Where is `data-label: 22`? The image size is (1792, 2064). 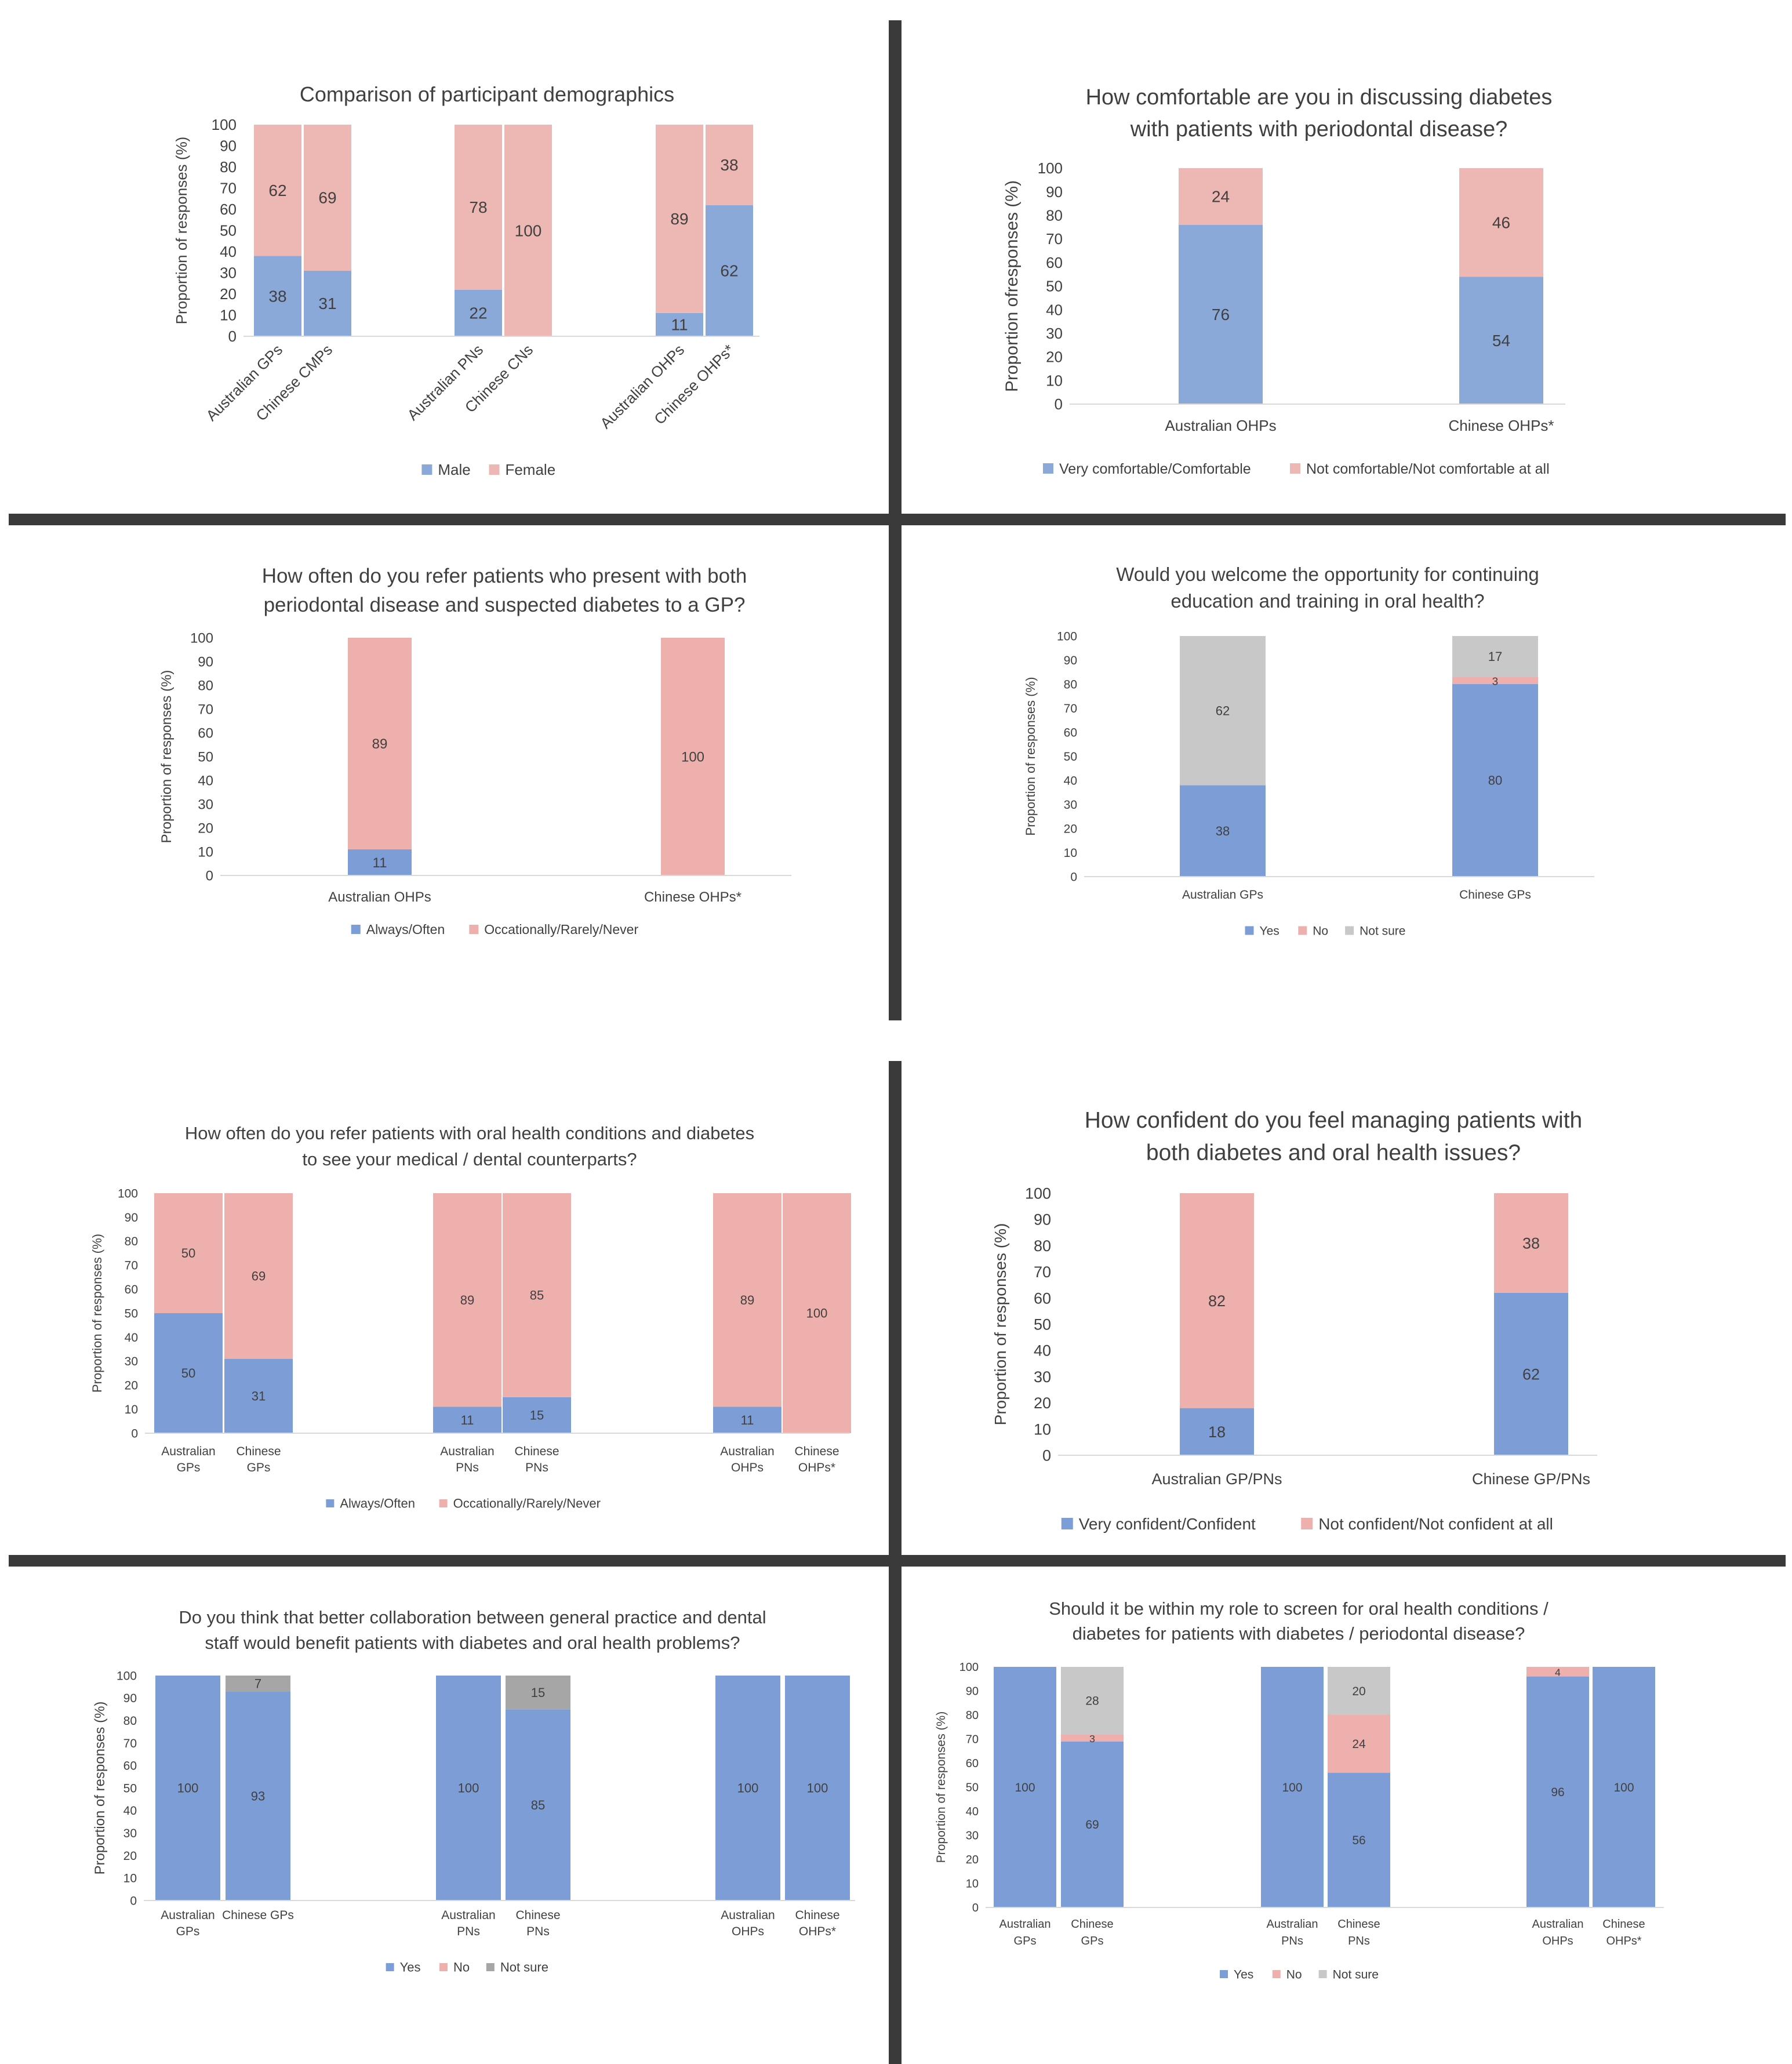 data-label: 22 is located at coordinates (478, 313).